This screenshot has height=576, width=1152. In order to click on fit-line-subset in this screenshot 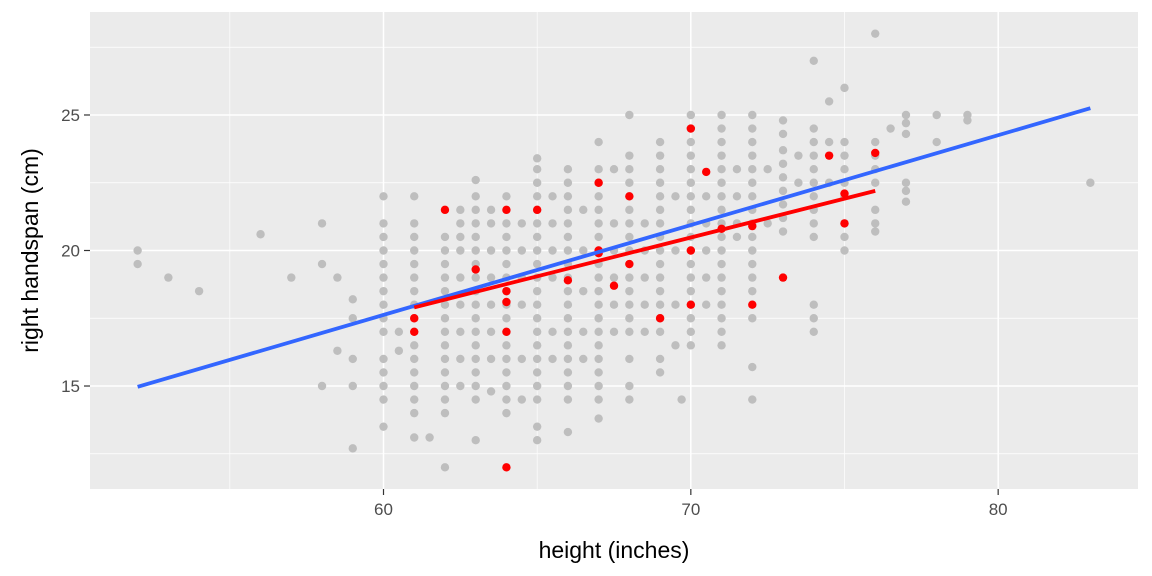, I will do `click(644, 249)`.